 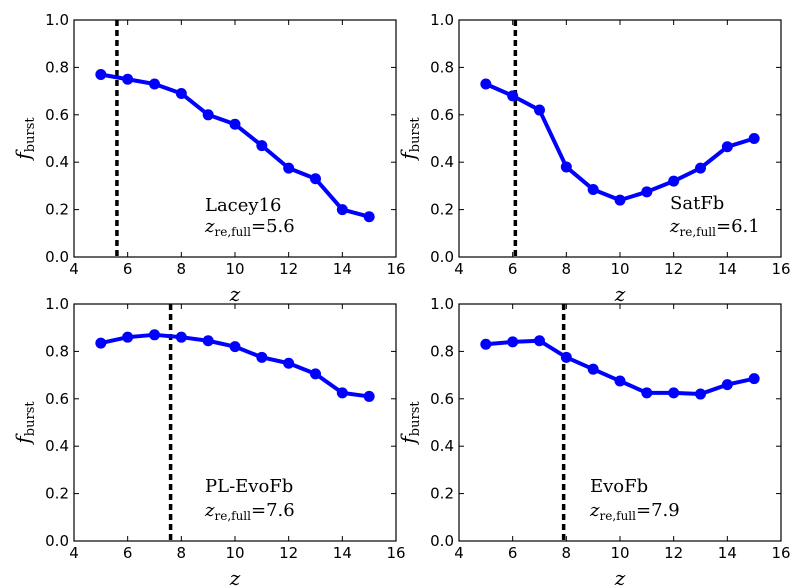 What do you see at coordinates (714, 227) in the screenshot?
I see `reionization-redshift: zre,full=6.1` at bounding box center [714, 227].